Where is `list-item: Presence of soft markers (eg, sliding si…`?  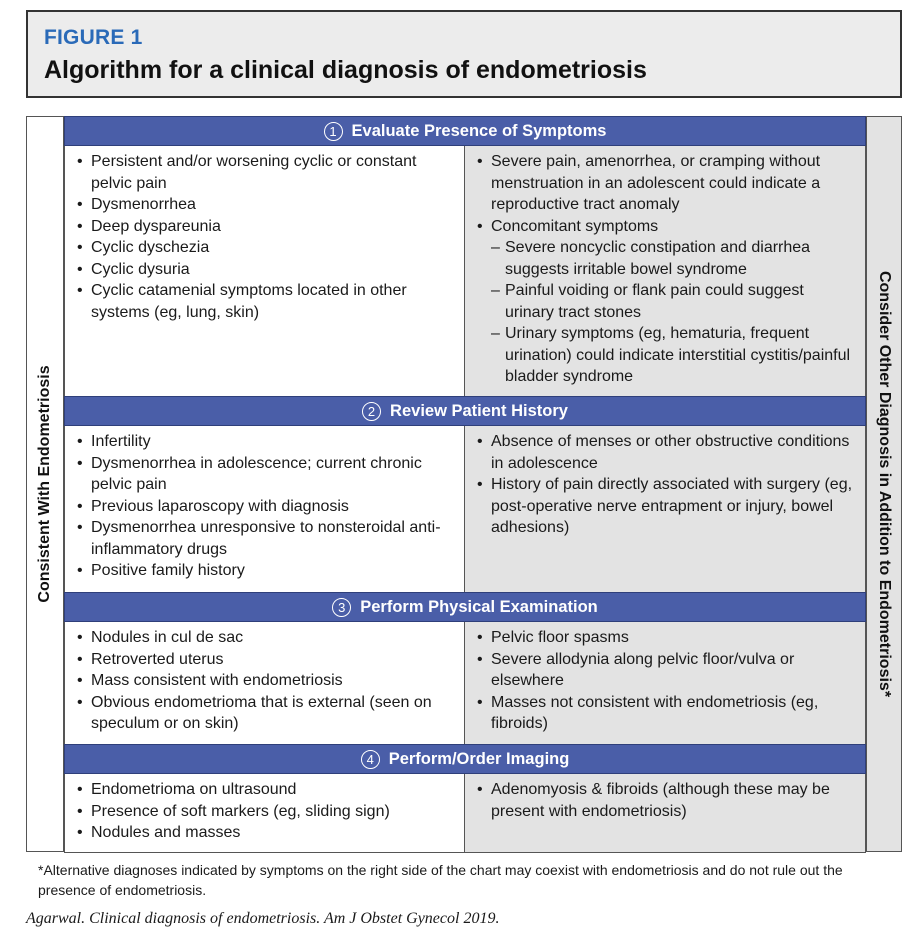
list-item: Presence of soft markers (eg, sliding si… is located at coordinates (264, 812).